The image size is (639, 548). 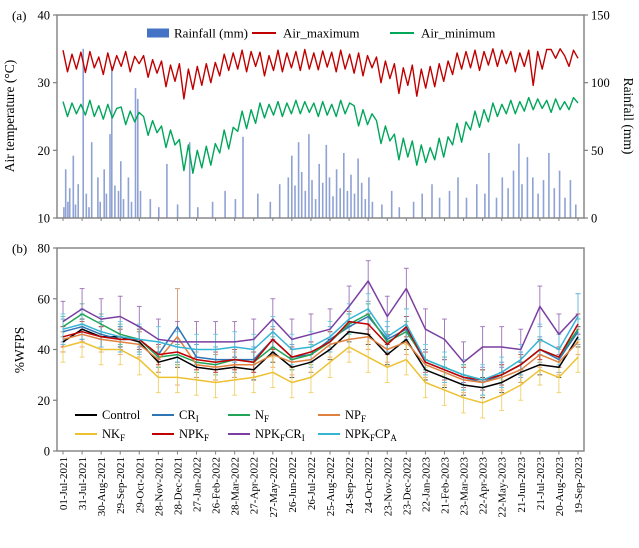 What do you see at coordinates (388, 486) in the screenshot?
I see `x-tick-label: 23-Nov-2022` at bounding box center [388, 486].